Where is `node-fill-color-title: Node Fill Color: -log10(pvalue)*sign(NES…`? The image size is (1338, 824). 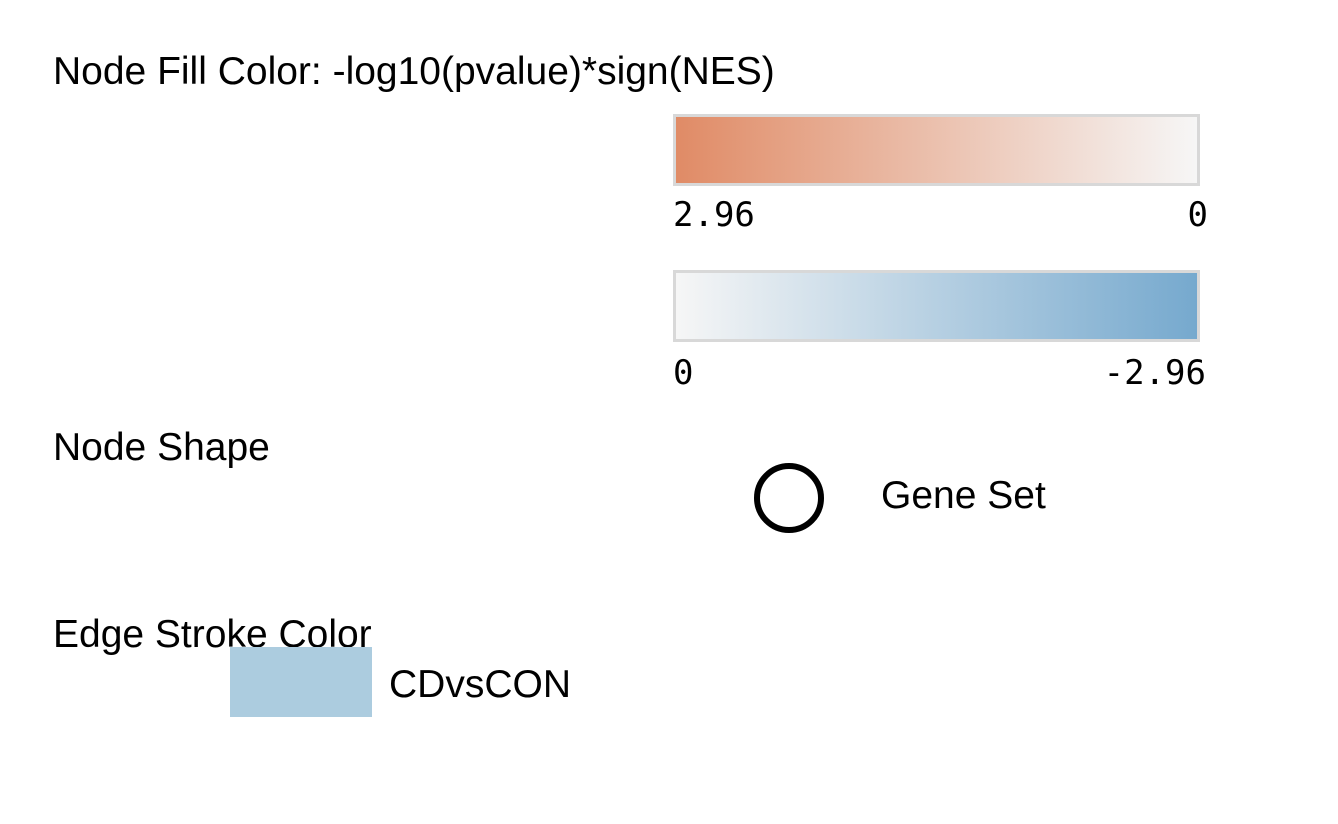 node-fill-color-title: Node Fill Color: -log10(pvalue)*sign(NES… is located at coordinates (414, 71).